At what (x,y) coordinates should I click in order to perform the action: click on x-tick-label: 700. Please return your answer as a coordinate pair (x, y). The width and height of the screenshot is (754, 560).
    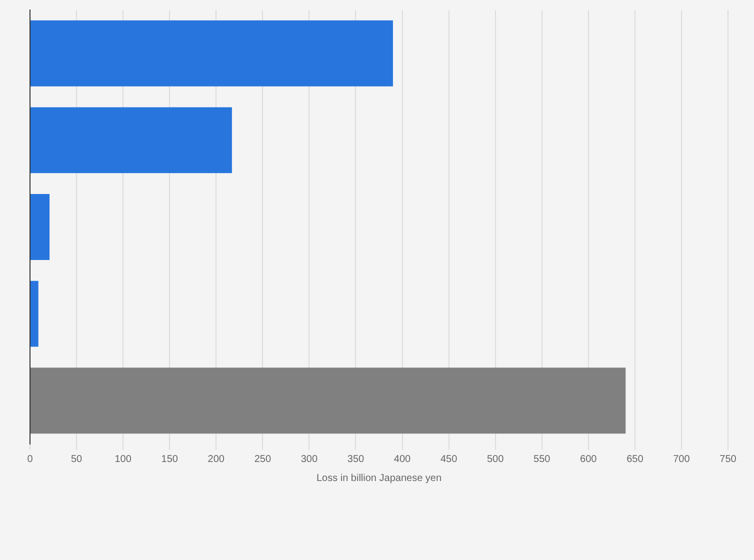
    Looking at the image, I should click on (681, 459).